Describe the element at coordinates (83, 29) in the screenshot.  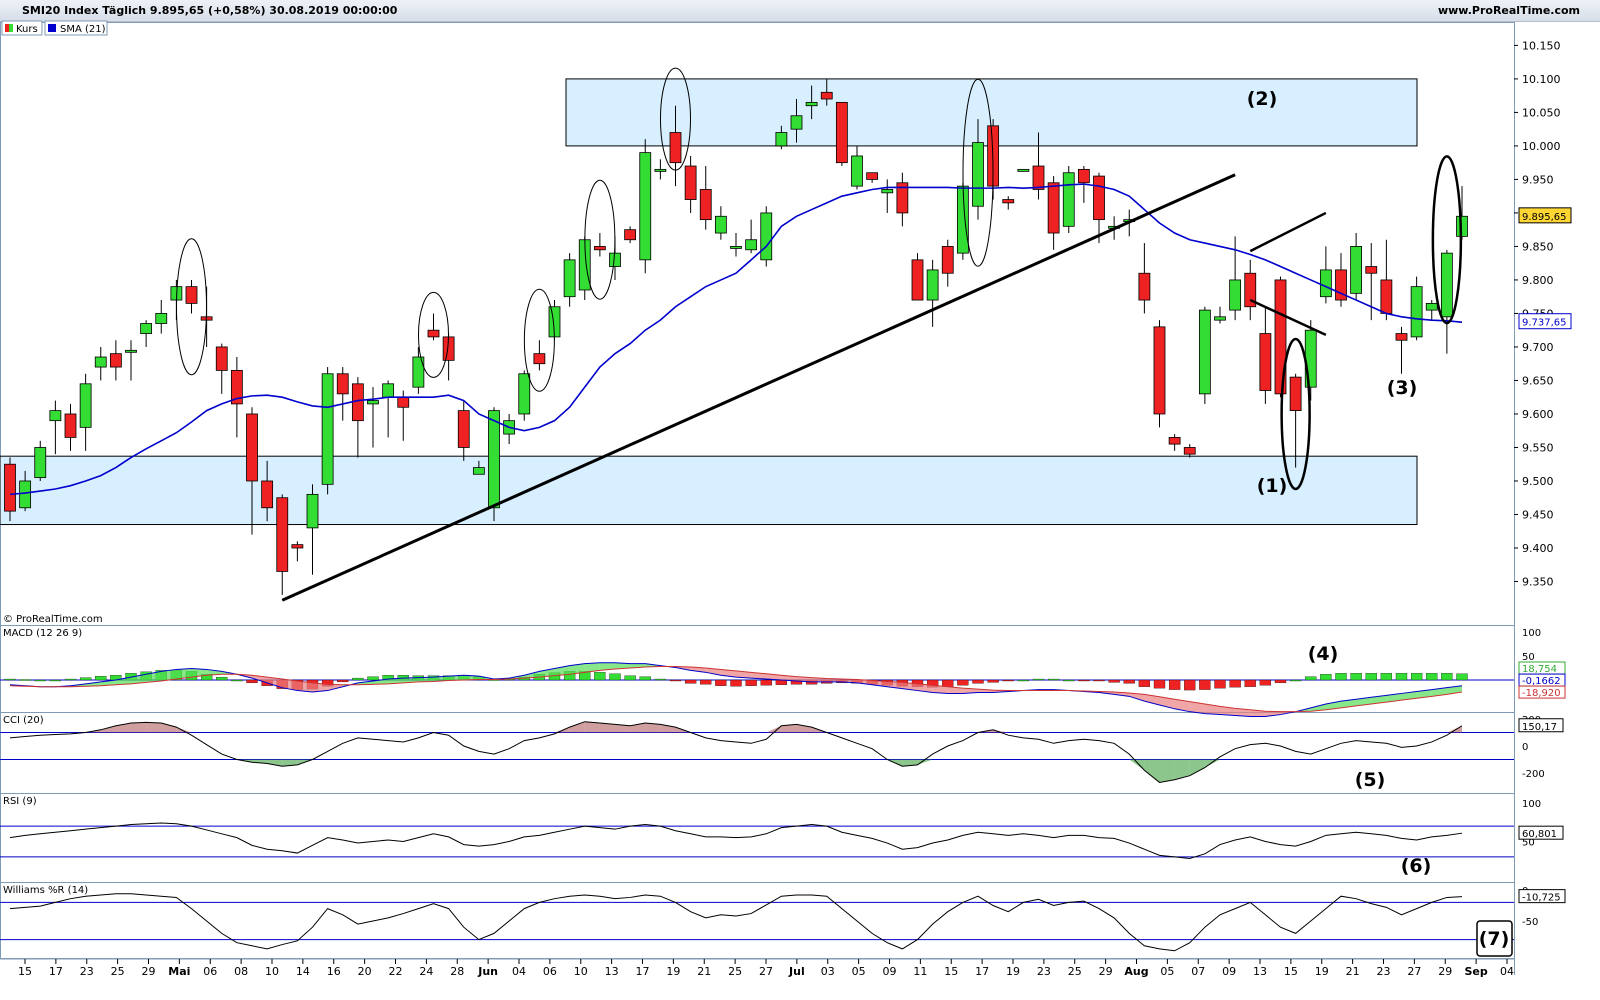
I see `legend-sma: SMA (21)` at that location.